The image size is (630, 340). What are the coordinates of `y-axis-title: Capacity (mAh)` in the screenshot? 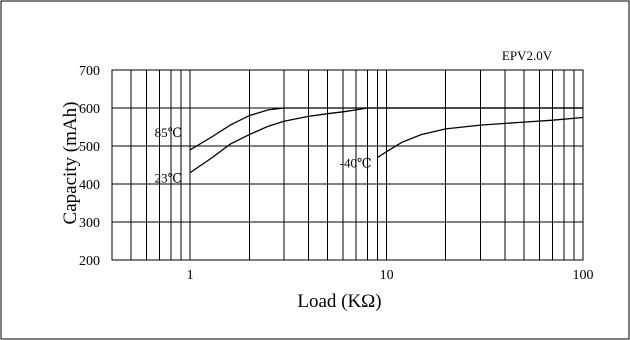 It's located at (70, 163).